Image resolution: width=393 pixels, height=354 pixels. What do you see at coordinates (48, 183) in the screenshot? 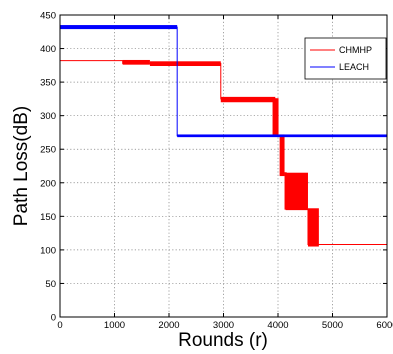
I see `y-tick-label: 200` at bounding box center [48, 183].